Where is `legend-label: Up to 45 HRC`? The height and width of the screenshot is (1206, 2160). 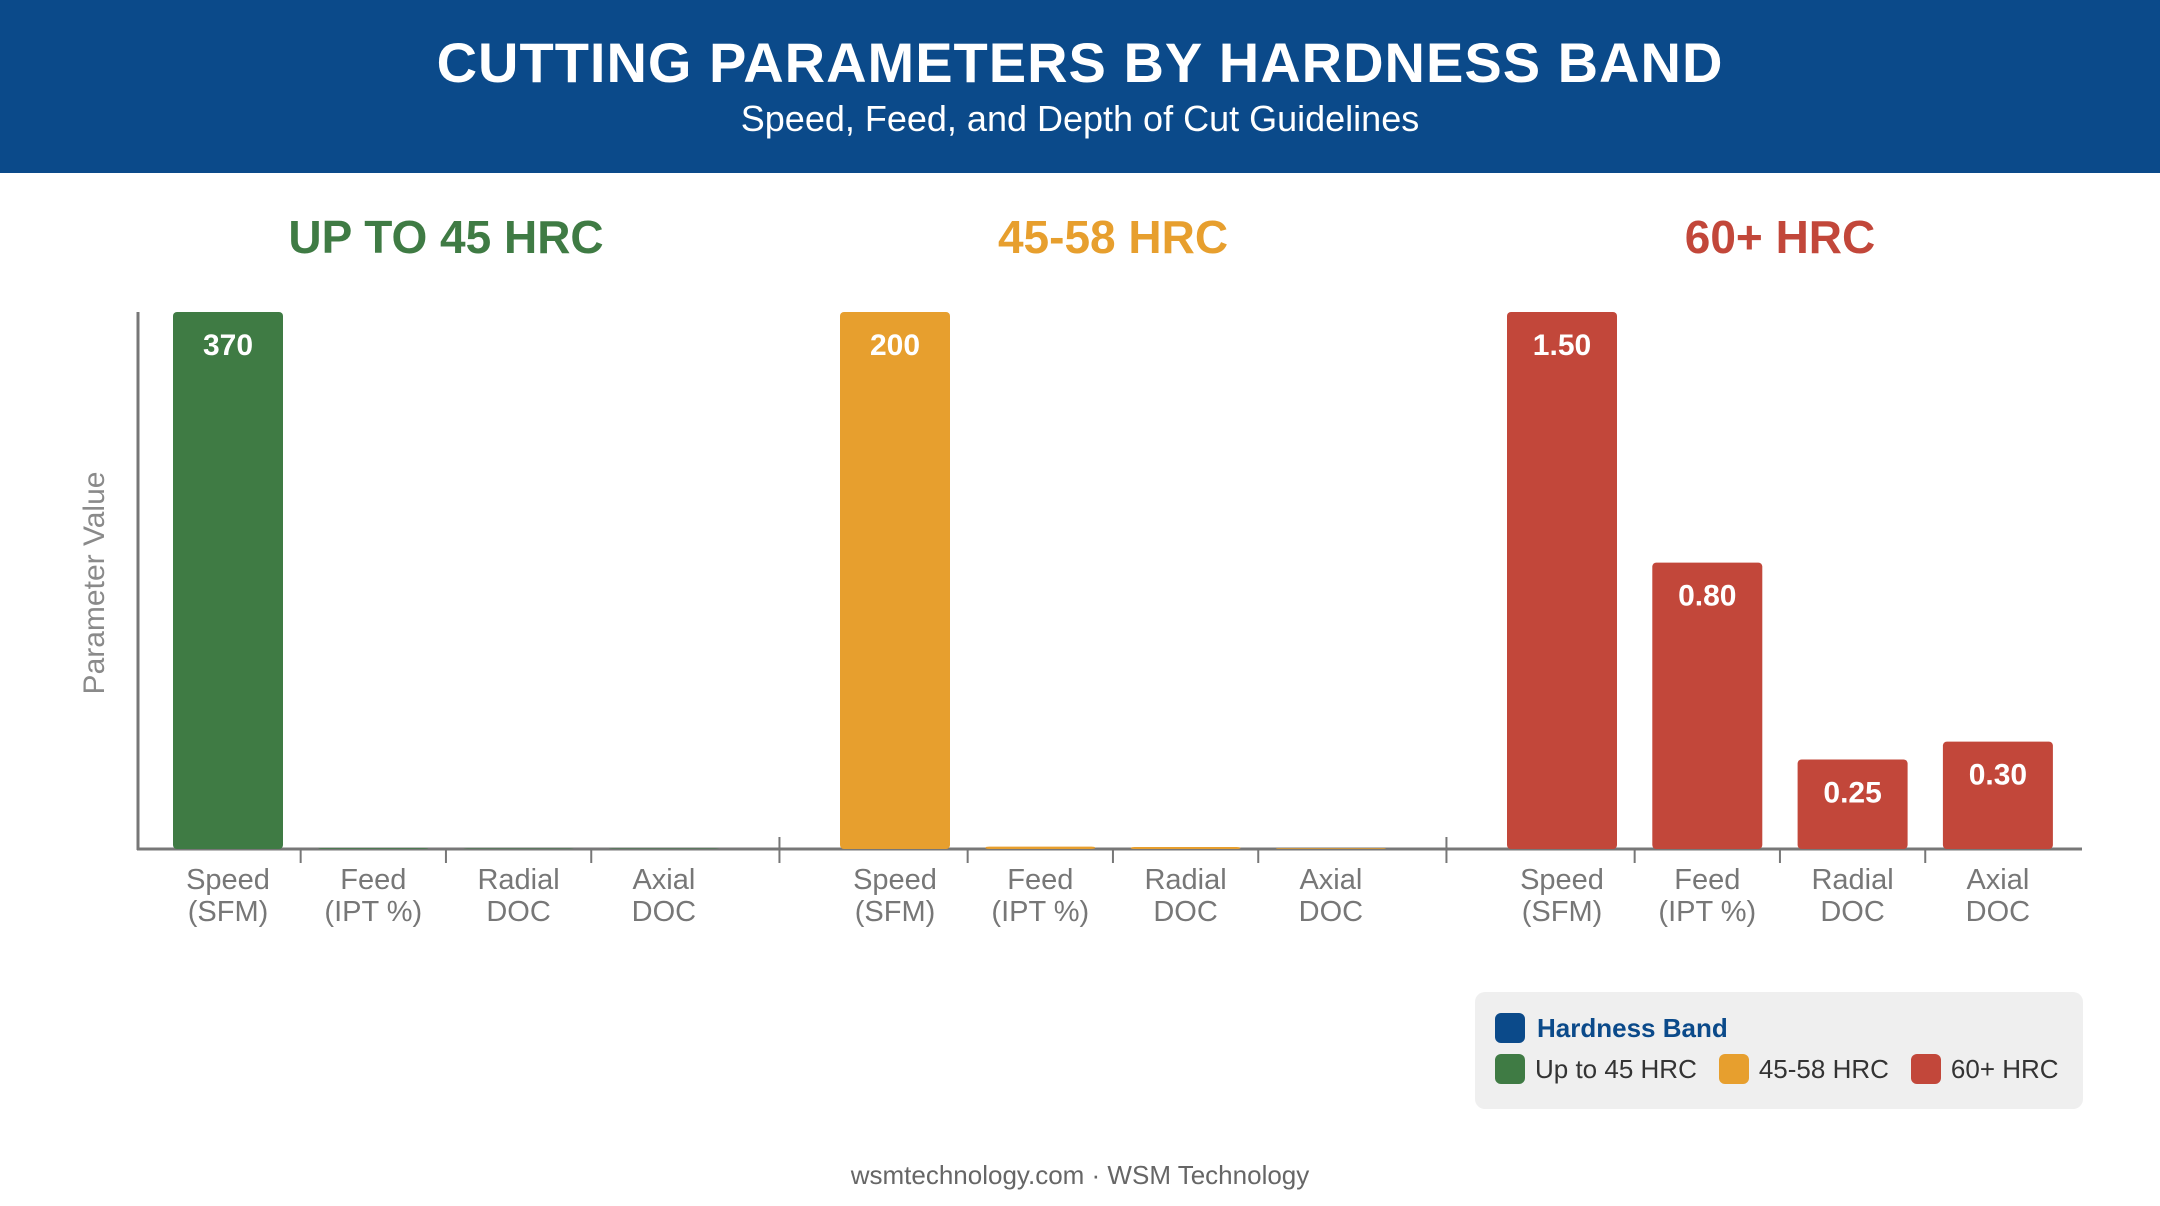 legend-label: Up to 45 HRC is located at coordinates (1616, 1068).